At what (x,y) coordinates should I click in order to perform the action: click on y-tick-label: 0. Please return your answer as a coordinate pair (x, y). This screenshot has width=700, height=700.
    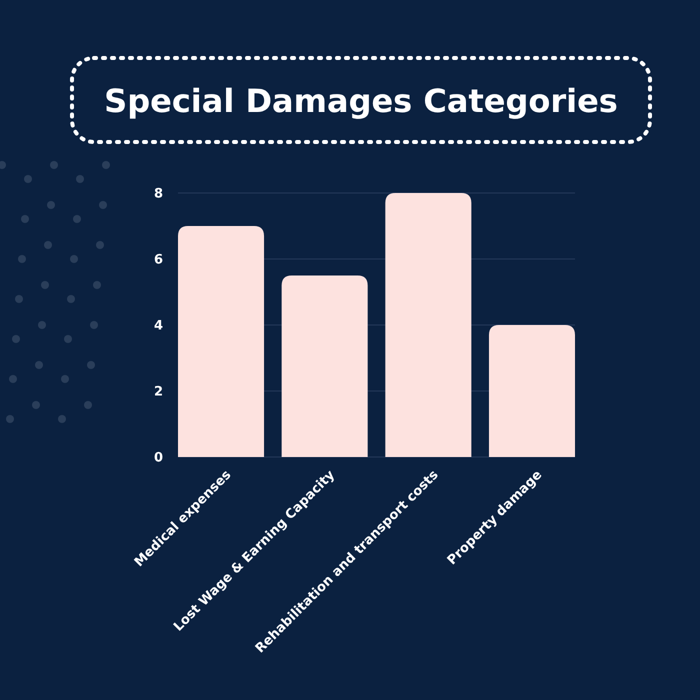
    Looking at the image, I should click on (158, 458).